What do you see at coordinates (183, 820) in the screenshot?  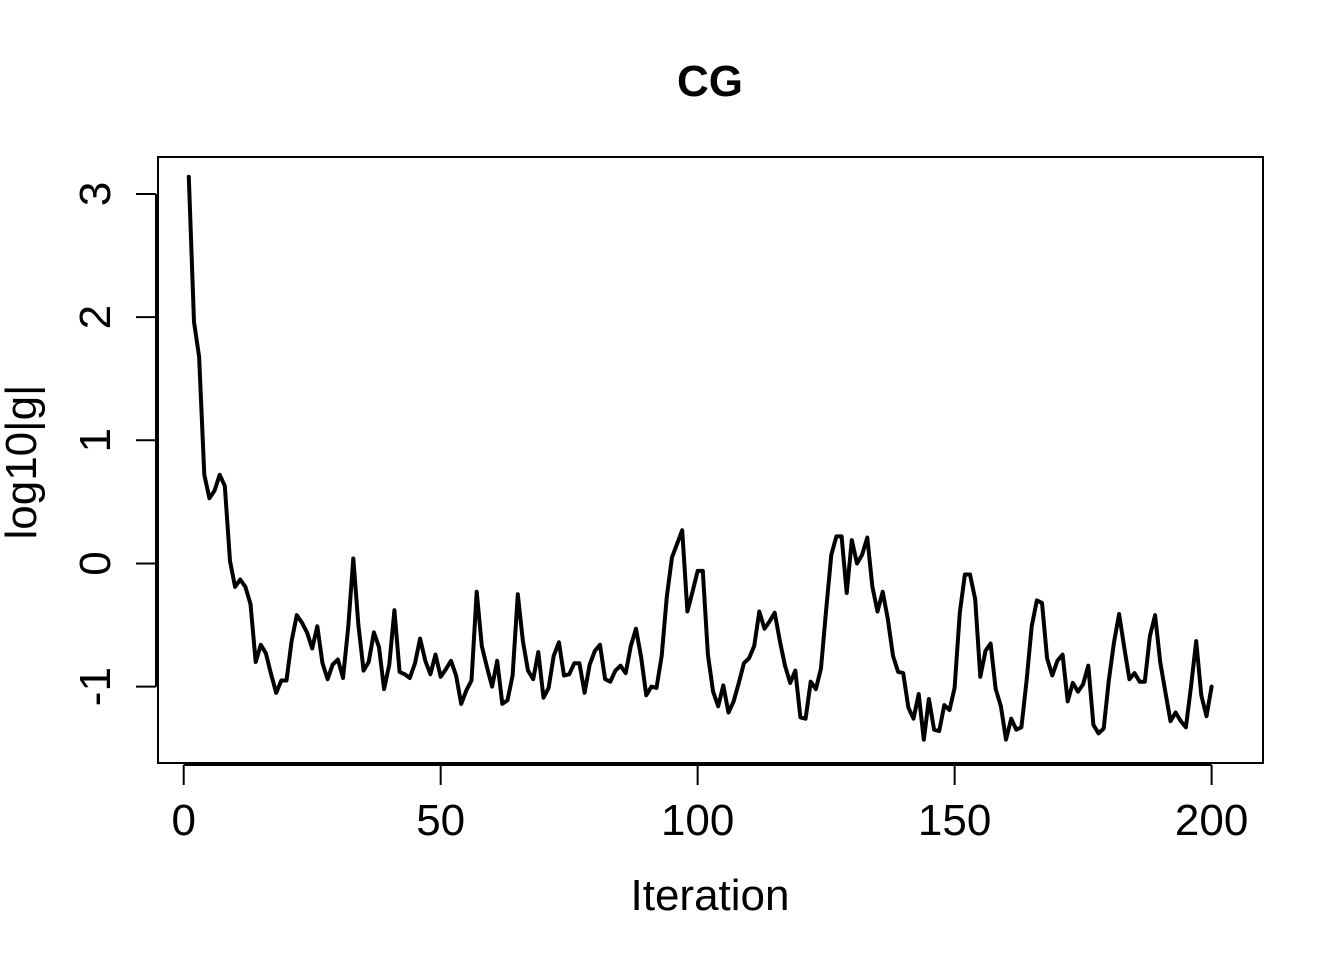 I see `x-tick-label: 0` at bounding box center [183, 820].